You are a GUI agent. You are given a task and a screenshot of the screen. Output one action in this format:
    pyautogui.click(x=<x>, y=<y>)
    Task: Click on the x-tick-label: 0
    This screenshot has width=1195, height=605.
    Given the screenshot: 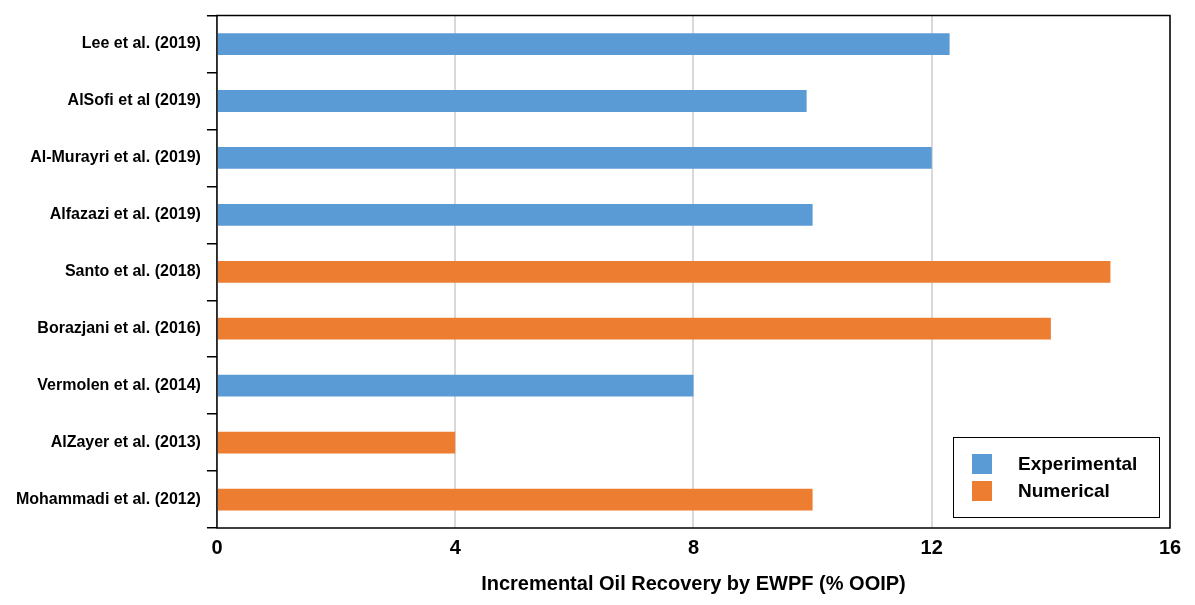 What is the action you would take?
    pyautogui.click(x=217, y=546)
    